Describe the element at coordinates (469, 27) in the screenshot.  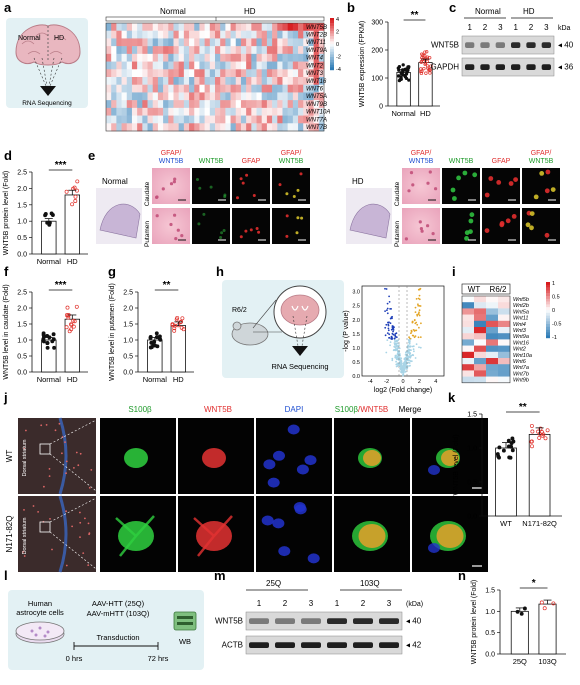
I see `lane-number: 1` at that location.